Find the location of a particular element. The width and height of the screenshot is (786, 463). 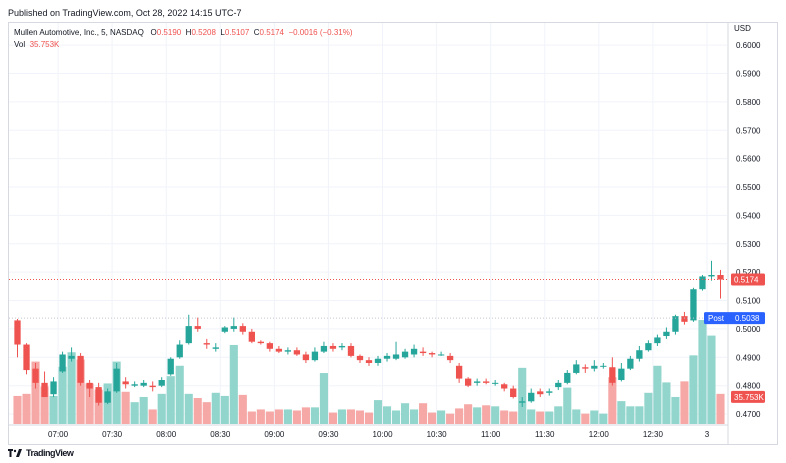

post-tag-value: 0.5038 is located at coordinates (747, 318).